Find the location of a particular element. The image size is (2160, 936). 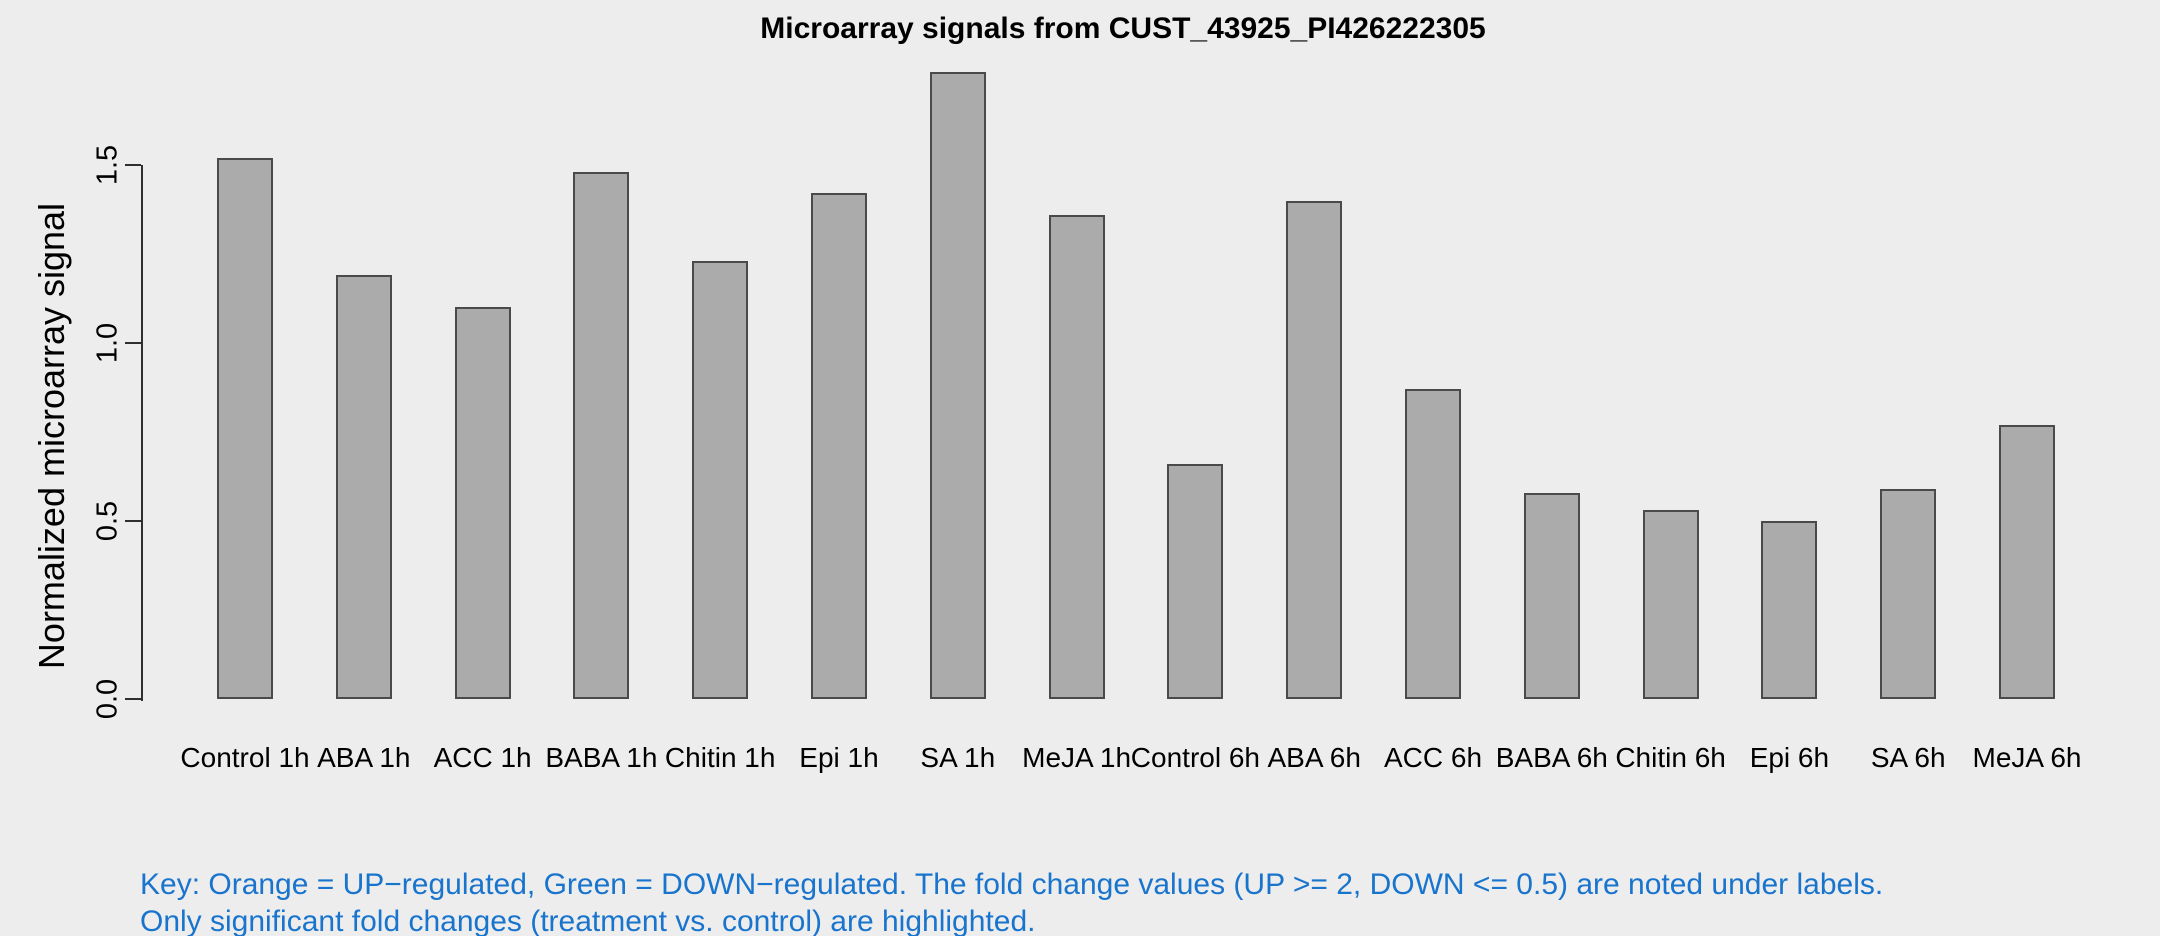

x-tick-label: Control 6h is located at coordinates (1195, 757).